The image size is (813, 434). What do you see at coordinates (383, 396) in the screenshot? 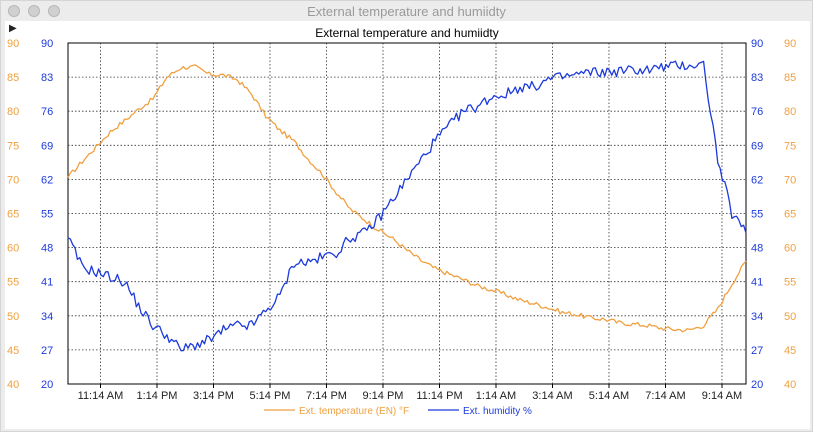
I see `x-tick-label: 9:14 PM` at bounding box center [383, 396].